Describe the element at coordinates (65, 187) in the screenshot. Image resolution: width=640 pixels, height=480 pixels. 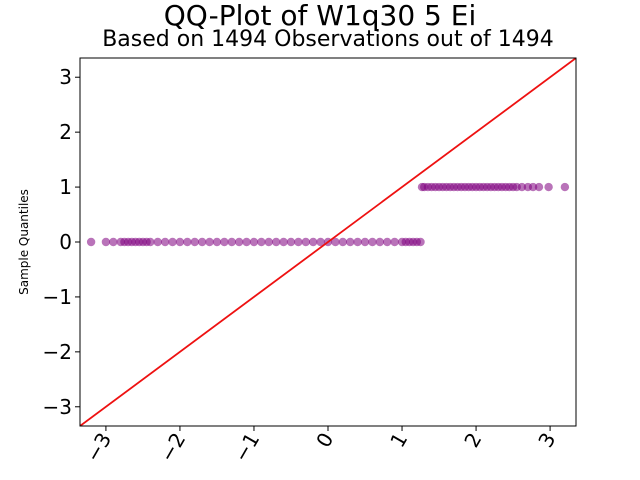
I see `y-tick-label: 1` at that location.